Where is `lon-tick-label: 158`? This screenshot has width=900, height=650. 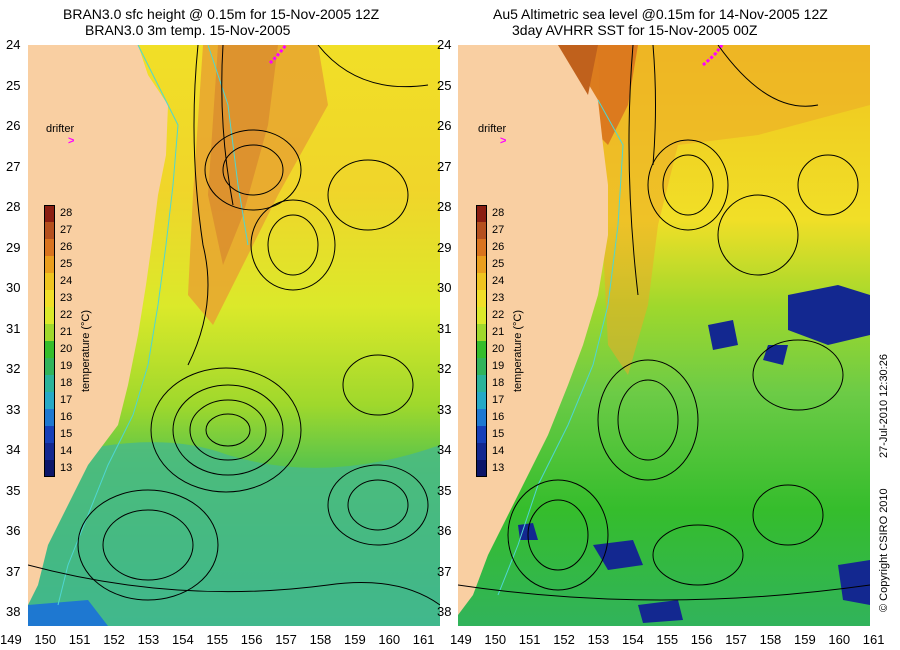
lon-tick-label: 158 is located at coordinates (770, 639).